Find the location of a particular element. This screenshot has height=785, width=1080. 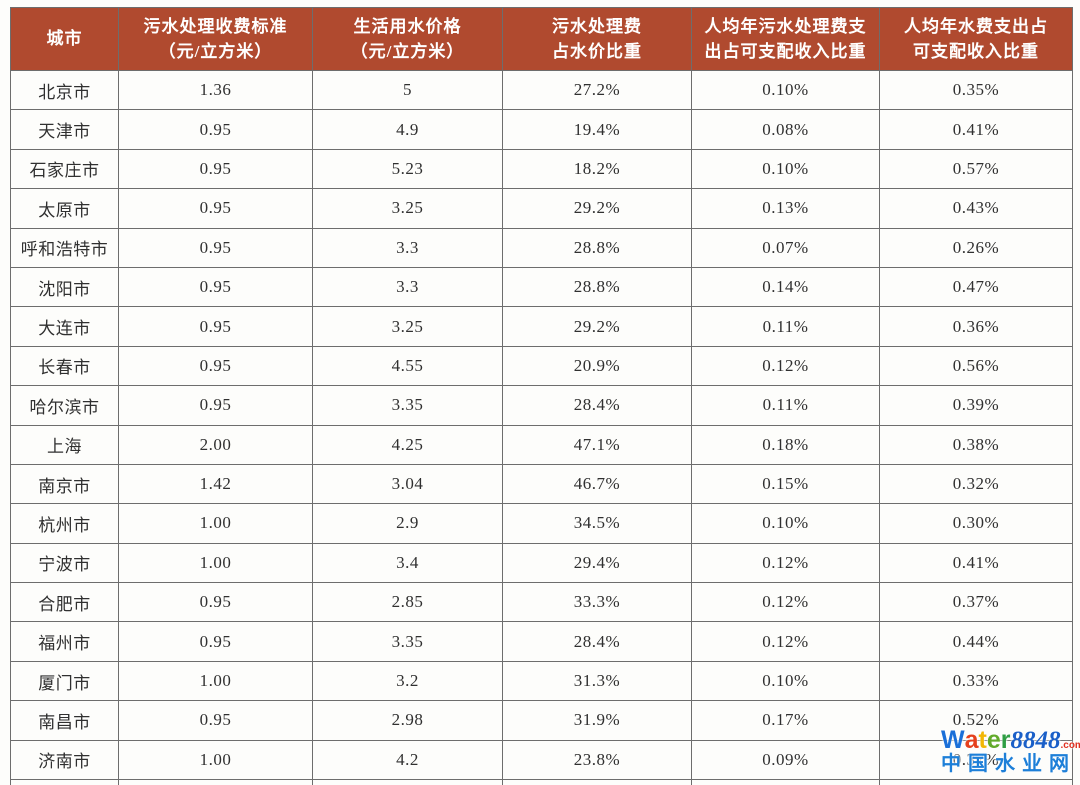

cell-sewage-fee-share-of-income: 0.18% is located at coordinates (785, 444).